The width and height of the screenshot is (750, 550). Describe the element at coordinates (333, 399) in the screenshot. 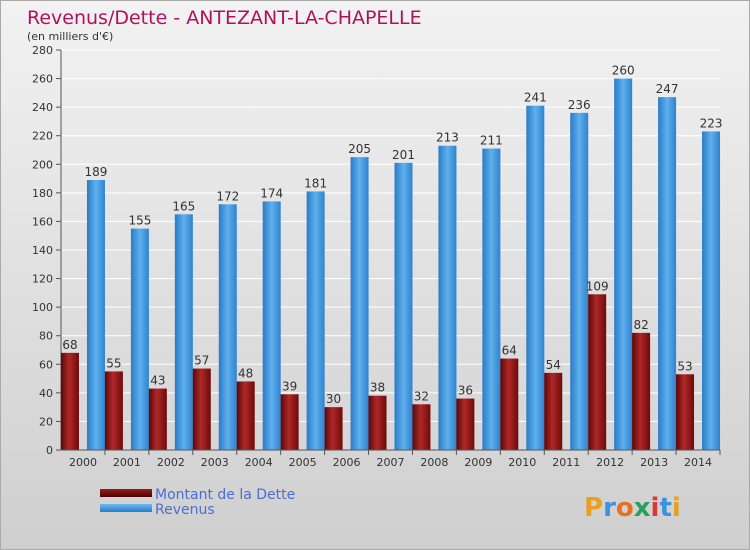

I see `data-label-debt: 30` at that location.